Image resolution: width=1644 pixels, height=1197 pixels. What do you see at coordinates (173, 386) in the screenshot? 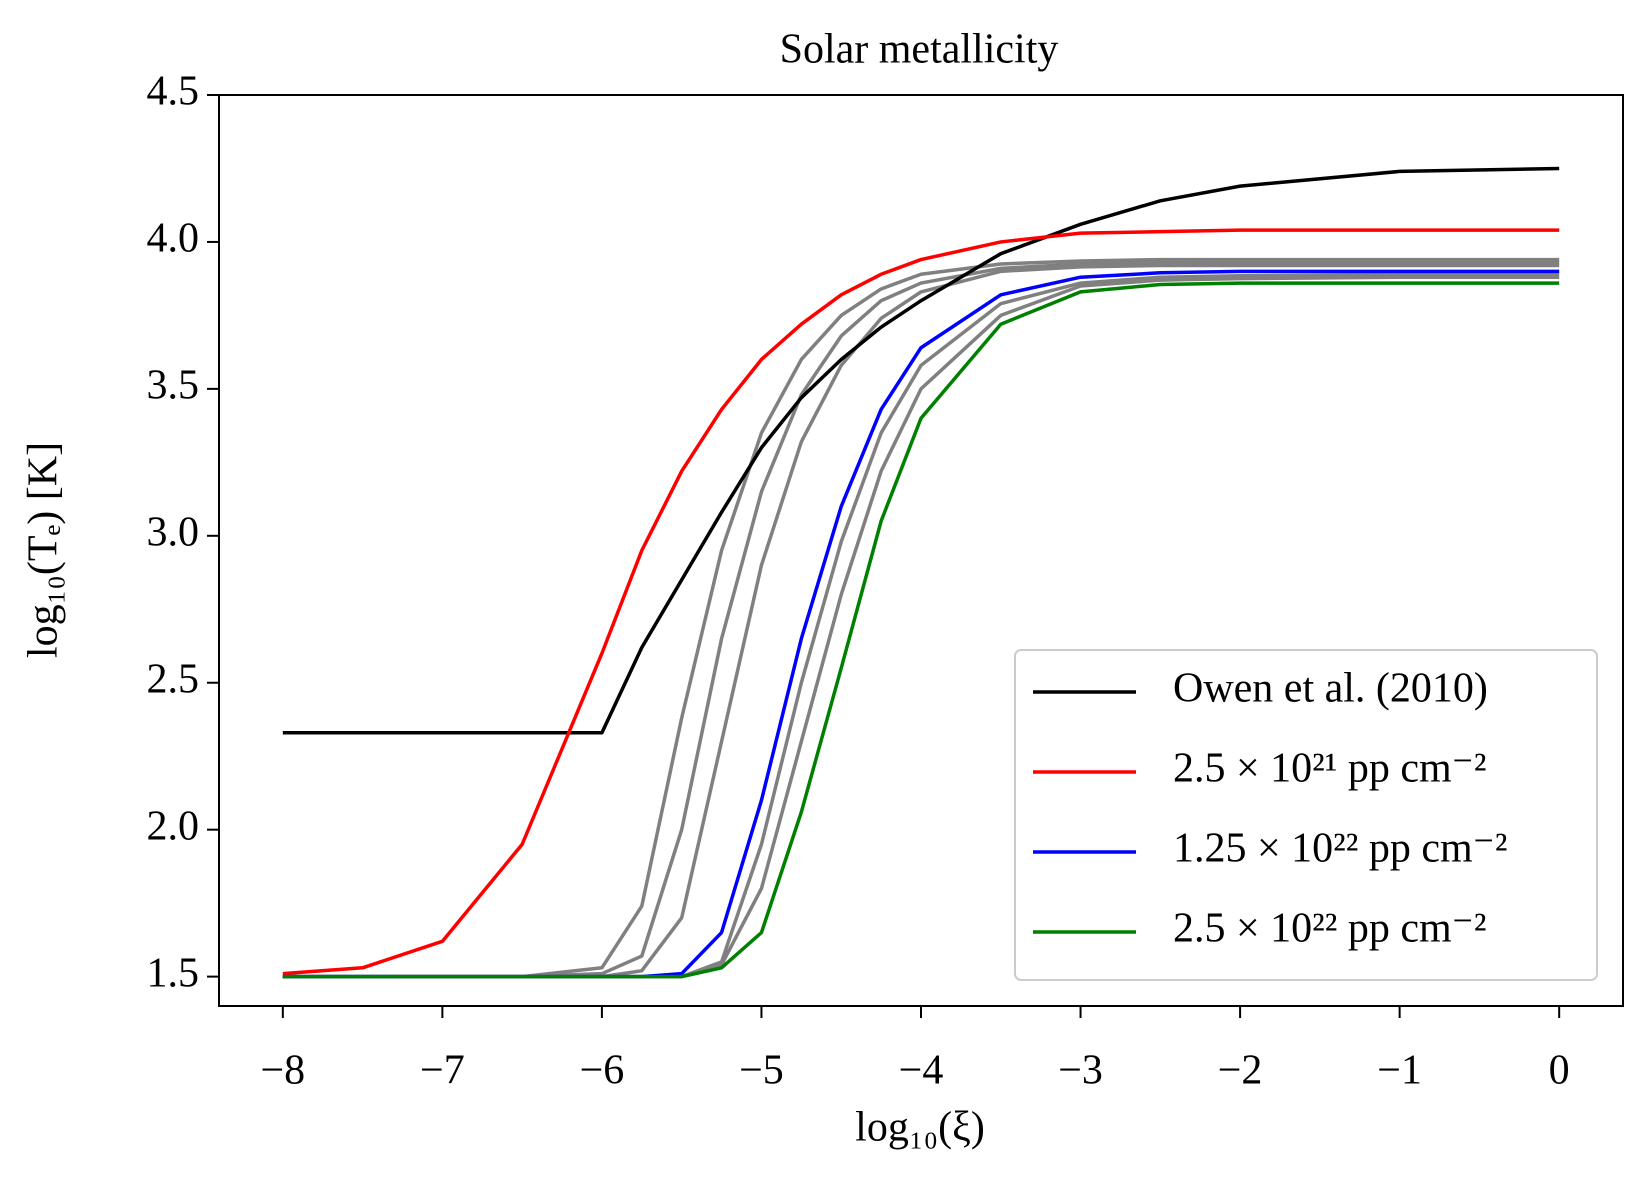
I see `y-tick-label: 3.5` at bounding box center [173, 386].